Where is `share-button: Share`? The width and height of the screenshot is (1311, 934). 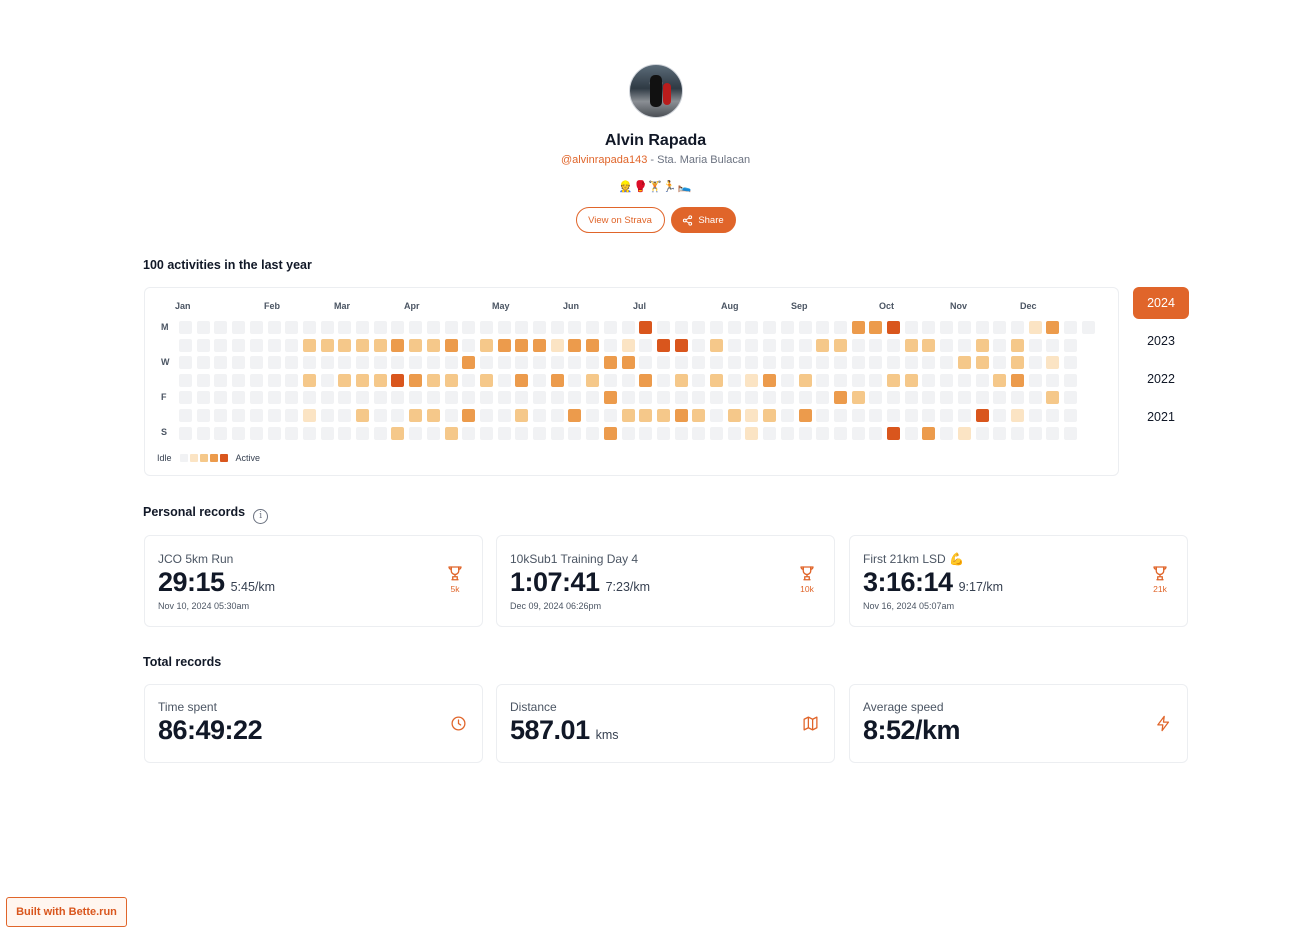 share-button: Share is located at coordinates (703, 220).